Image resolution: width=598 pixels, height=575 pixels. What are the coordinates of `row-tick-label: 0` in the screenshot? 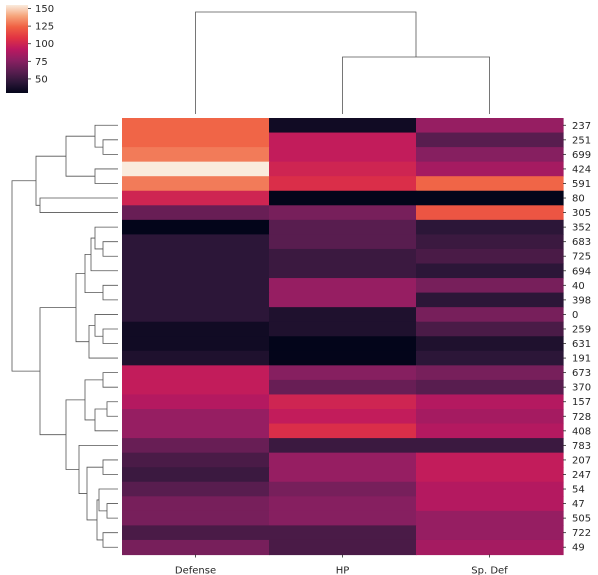 It's located at (575, 315).